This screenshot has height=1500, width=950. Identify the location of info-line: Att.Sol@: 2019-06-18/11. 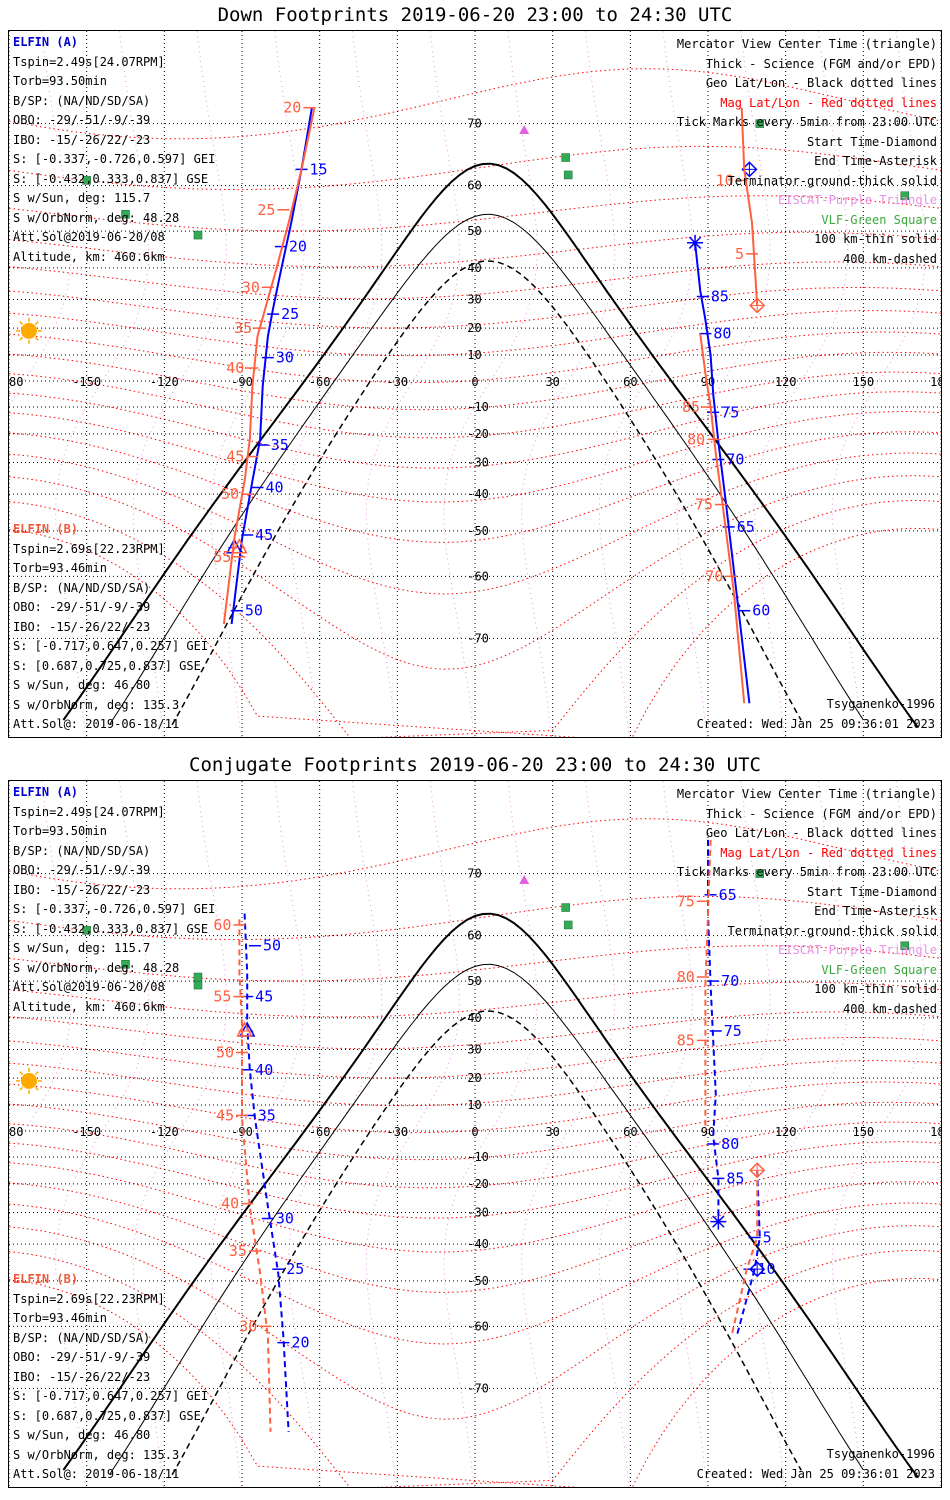
(96, 724).